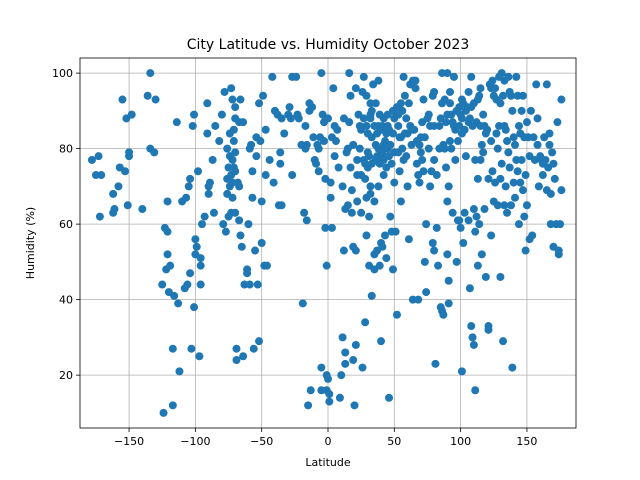 This screenshot has height=480, width=640. What do you see at coordinates (62, 73) in the screenshot?
I see `y-tick-label: 100` at bounding box center [62, 73].